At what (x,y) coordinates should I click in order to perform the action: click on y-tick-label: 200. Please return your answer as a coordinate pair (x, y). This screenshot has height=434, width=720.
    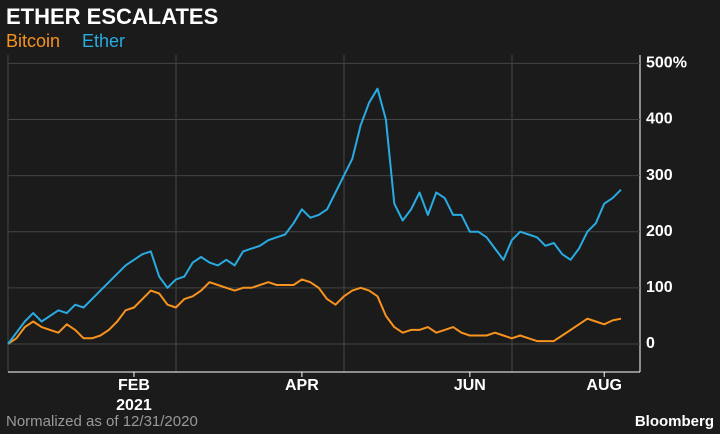
    Looking at the image, I should click on (659, 231).